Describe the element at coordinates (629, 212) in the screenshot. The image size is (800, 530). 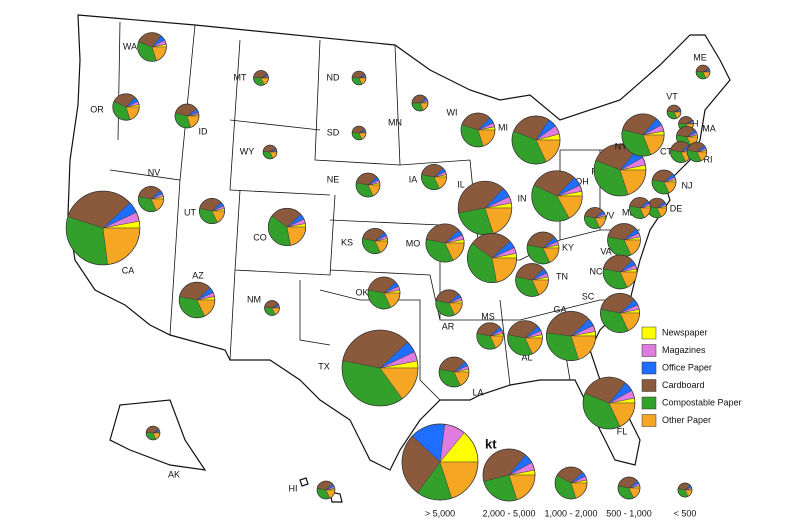
I see `state-label: MD` at that location.